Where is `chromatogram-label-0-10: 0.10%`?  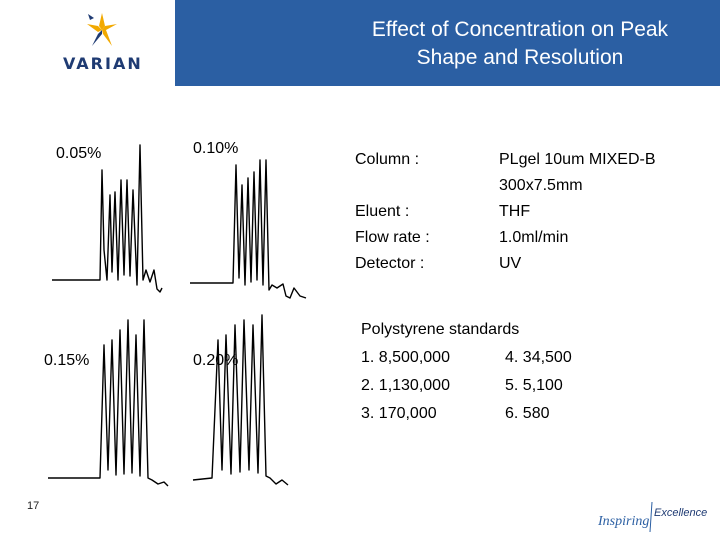 chromatogram-label-0-10: 0.10% is located at coordinates (216, 148).